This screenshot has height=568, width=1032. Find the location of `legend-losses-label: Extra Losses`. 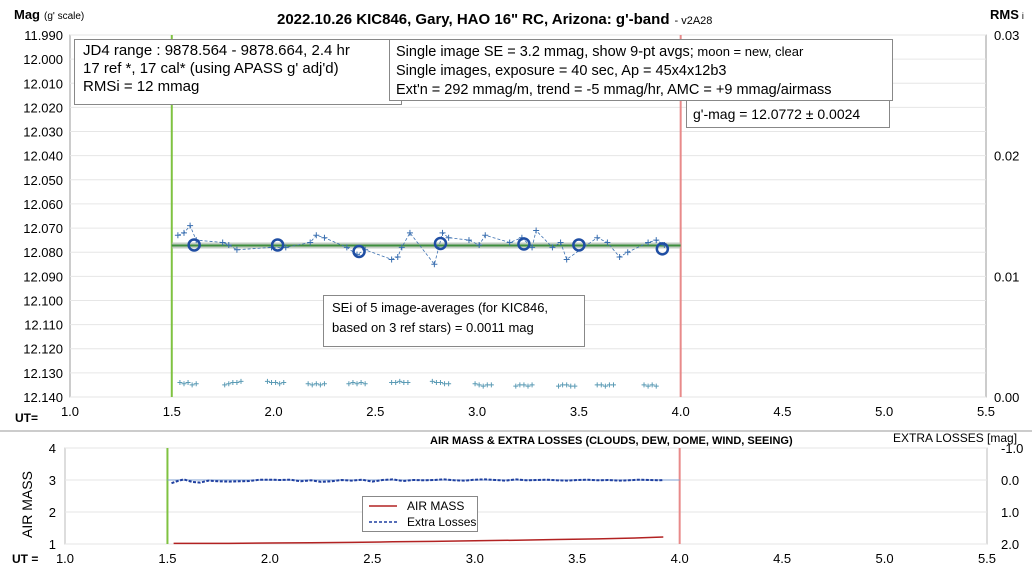

legend-losses-label: Extra Losses is located at coordinates (442, 522).